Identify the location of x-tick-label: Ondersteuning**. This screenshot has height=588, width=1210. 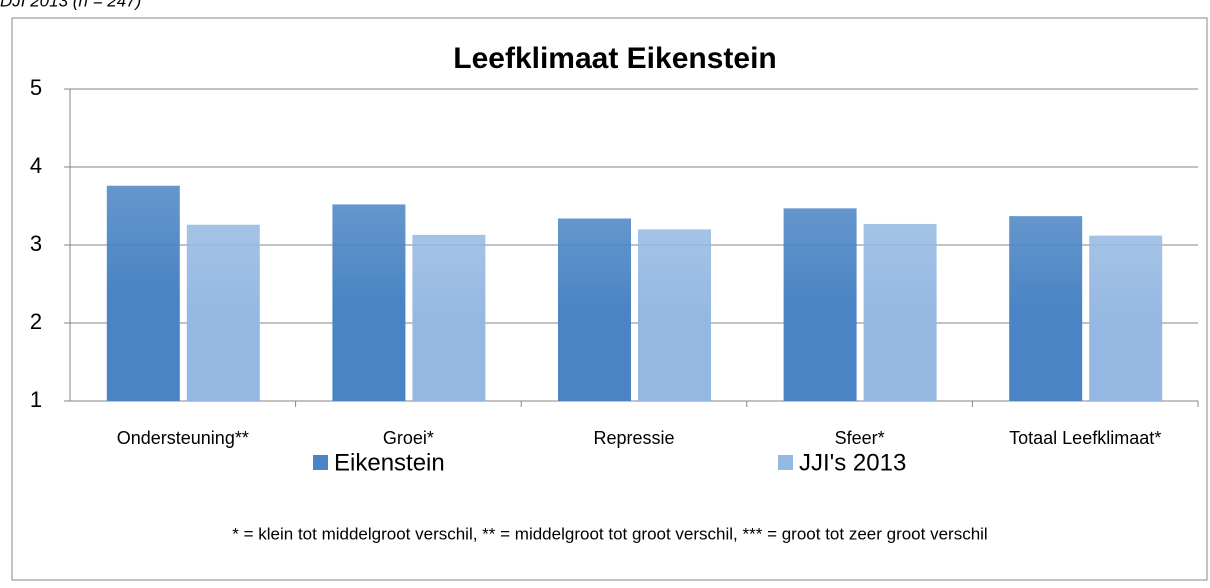
(183, 438).